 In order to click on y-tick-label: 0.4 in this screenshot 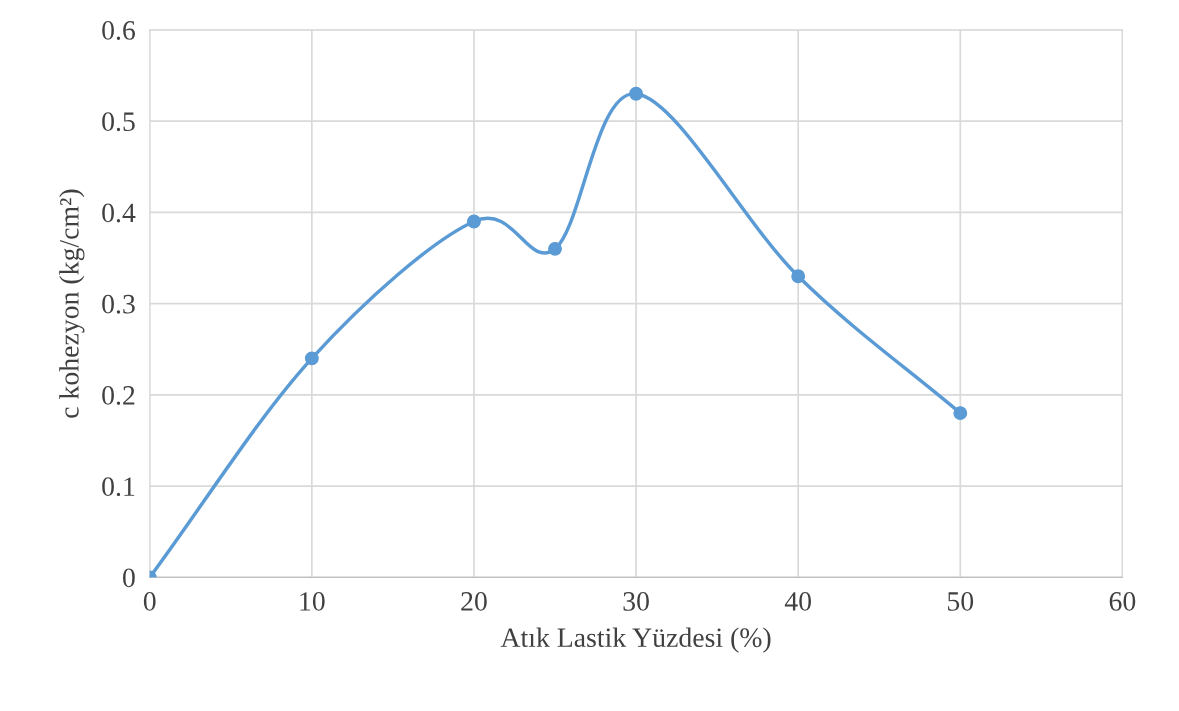, I will do `click(119, 213)`.